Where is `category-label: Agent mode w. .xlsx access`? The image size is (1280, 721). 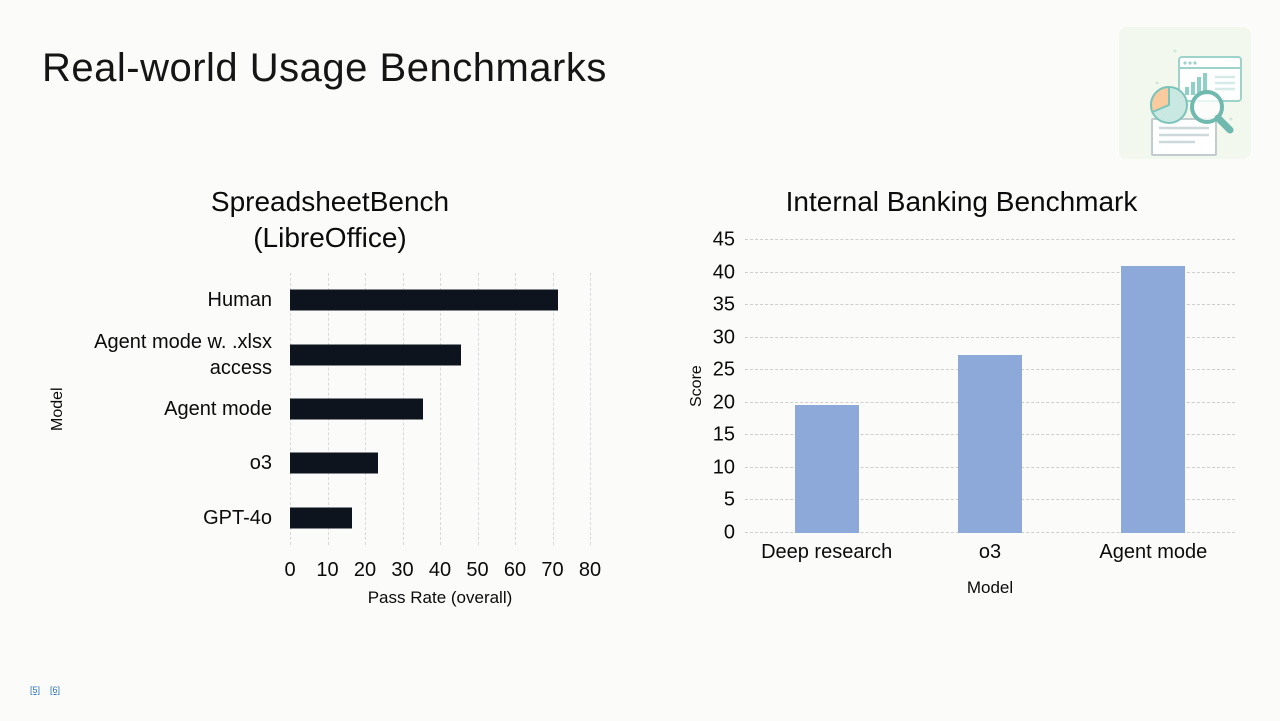
category-label: Agent mode w. .xlsx access is located at coordinates (183, 354).